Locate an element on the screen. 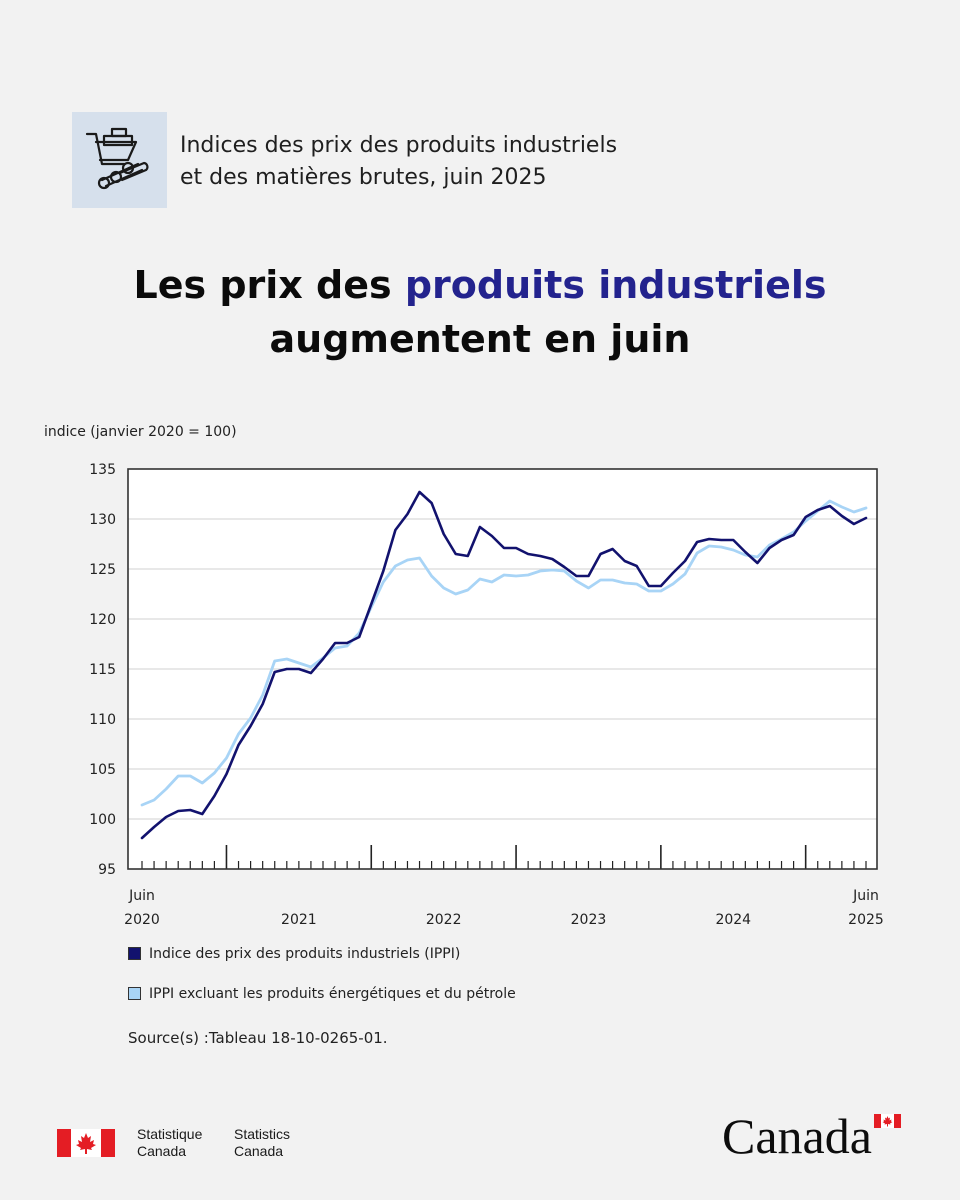  x-tick-label-year: 2022 is located at coordinates (444, 920).